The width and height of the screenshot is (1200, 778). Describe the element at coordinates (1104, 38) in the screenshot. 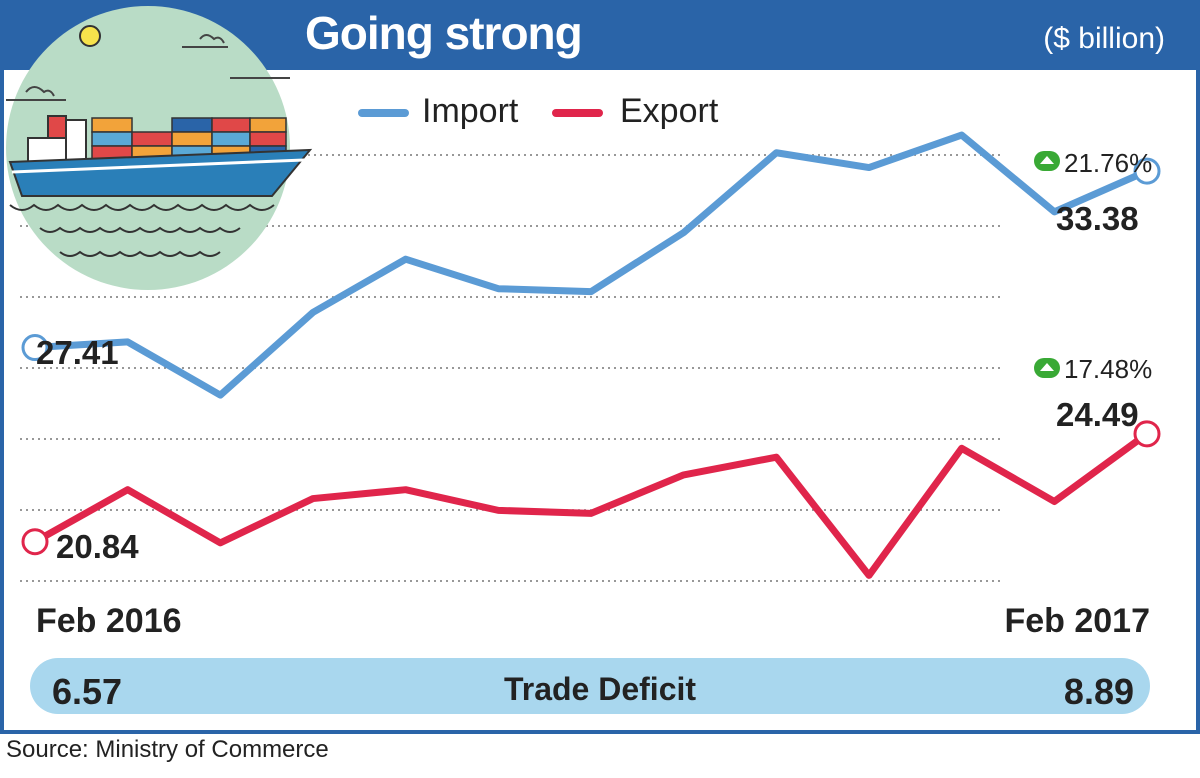

I see `unit-label: ($ billion)` at that location.